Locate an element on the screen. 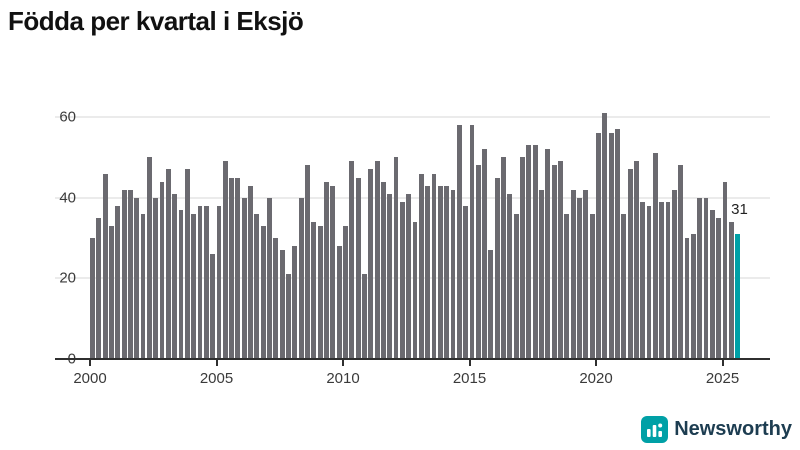 The height and width of the screenshot is (450, 800). y-axis-tick-label: 20 is located at coordinates (67, 278).